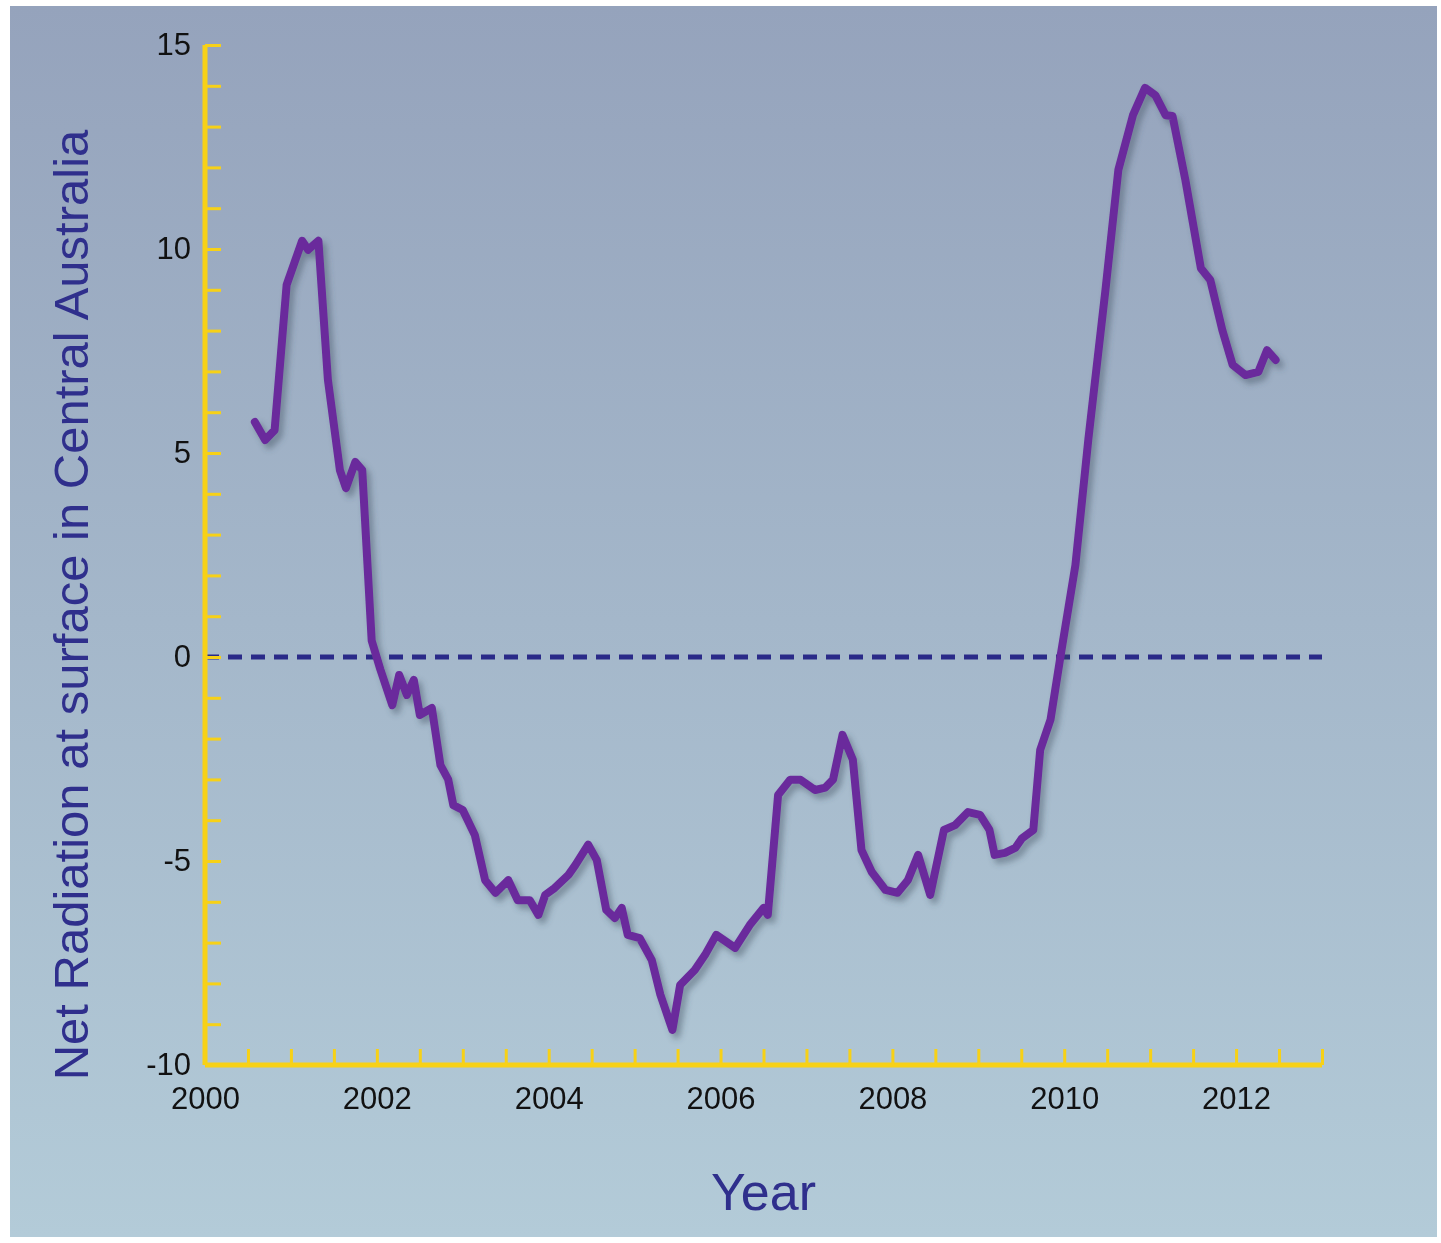 Image resolution: width=1441 pixels, height=1243 pixels. Describe the element at coordinates (182, 657) in the screenshot. I see `y-tick-label: 0` at that location.